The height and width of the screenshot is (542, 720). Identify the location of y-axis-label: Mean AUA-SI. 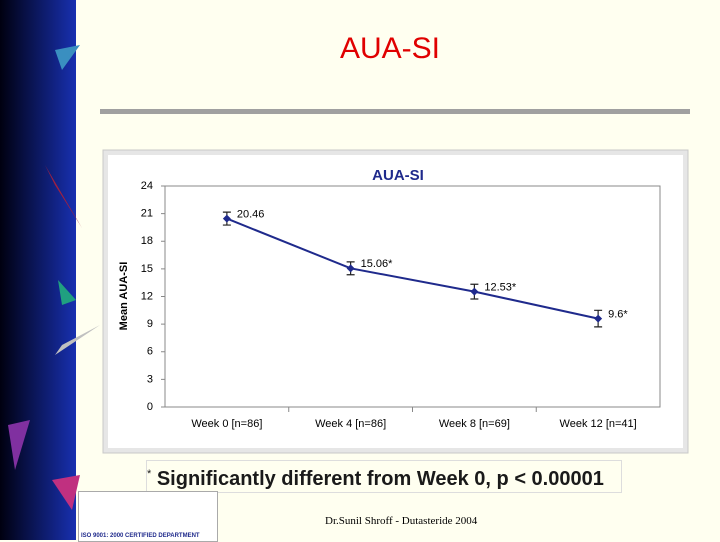
(124, 296).